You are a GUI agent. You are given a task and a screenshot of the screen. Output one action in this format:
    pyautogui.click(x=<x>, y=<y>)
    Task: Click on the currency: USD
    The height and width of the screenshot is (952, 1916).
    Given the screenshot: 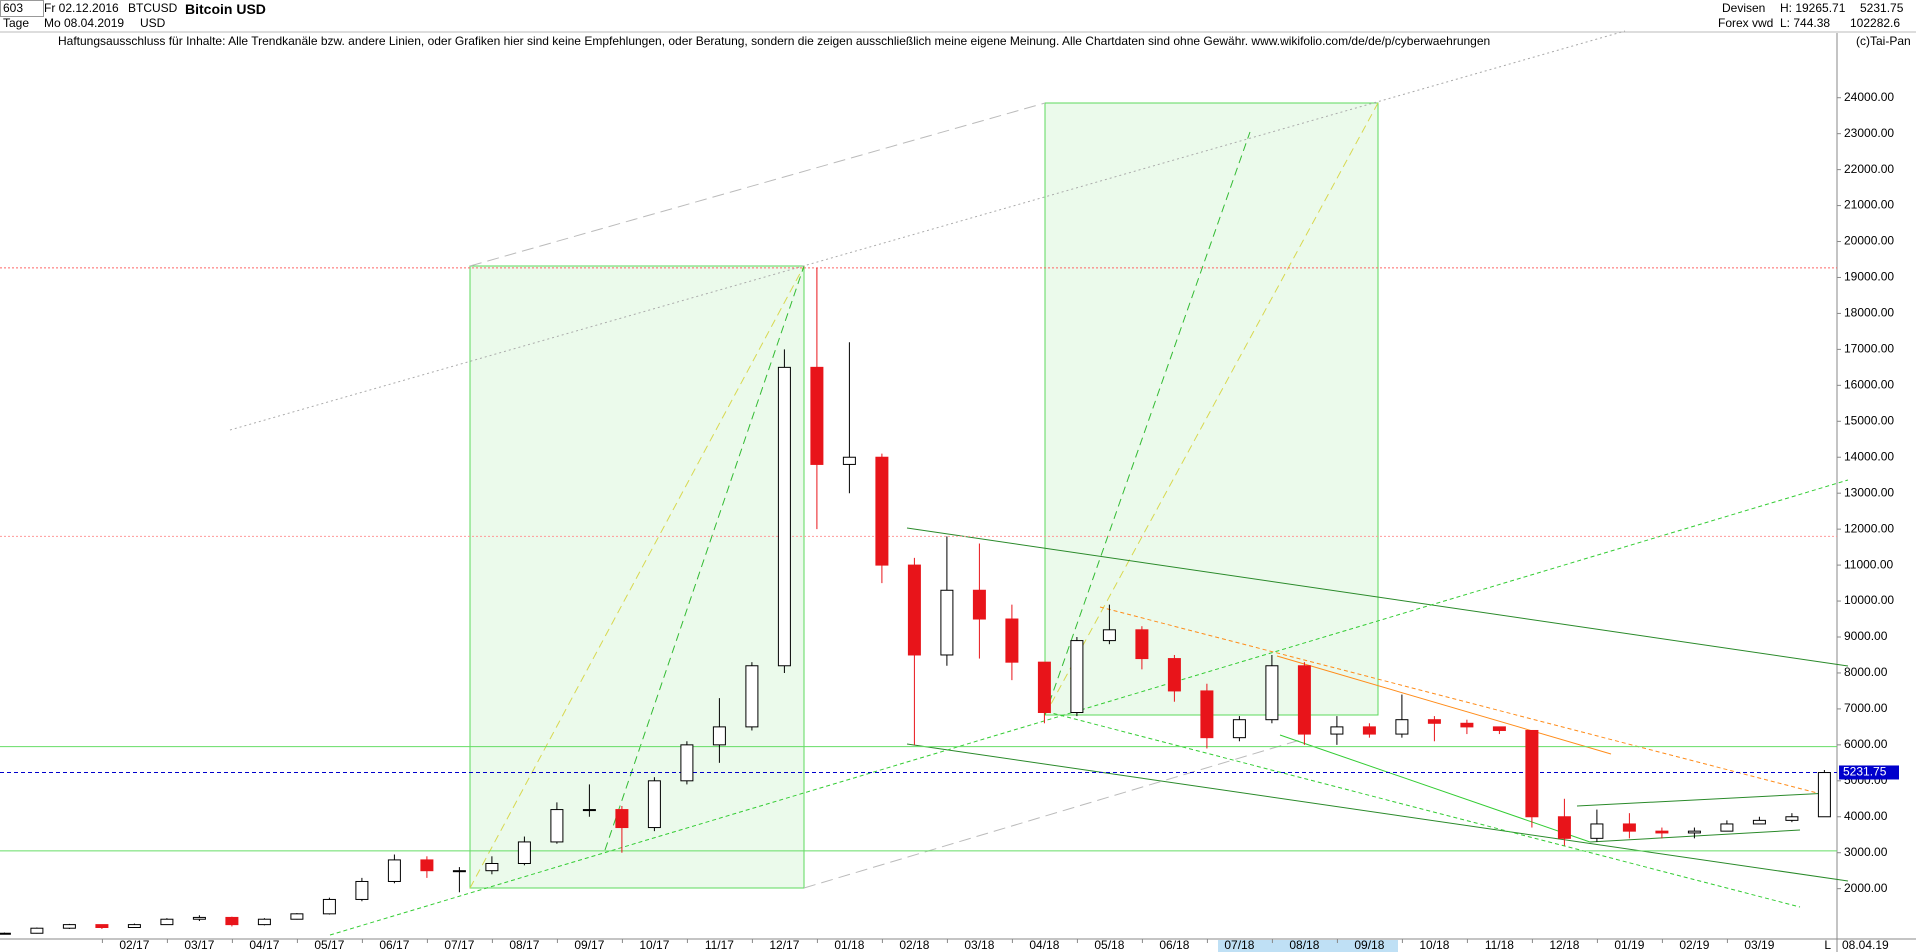 What is the action you would take?
    pyautogui.click(x=153, y=23)
    